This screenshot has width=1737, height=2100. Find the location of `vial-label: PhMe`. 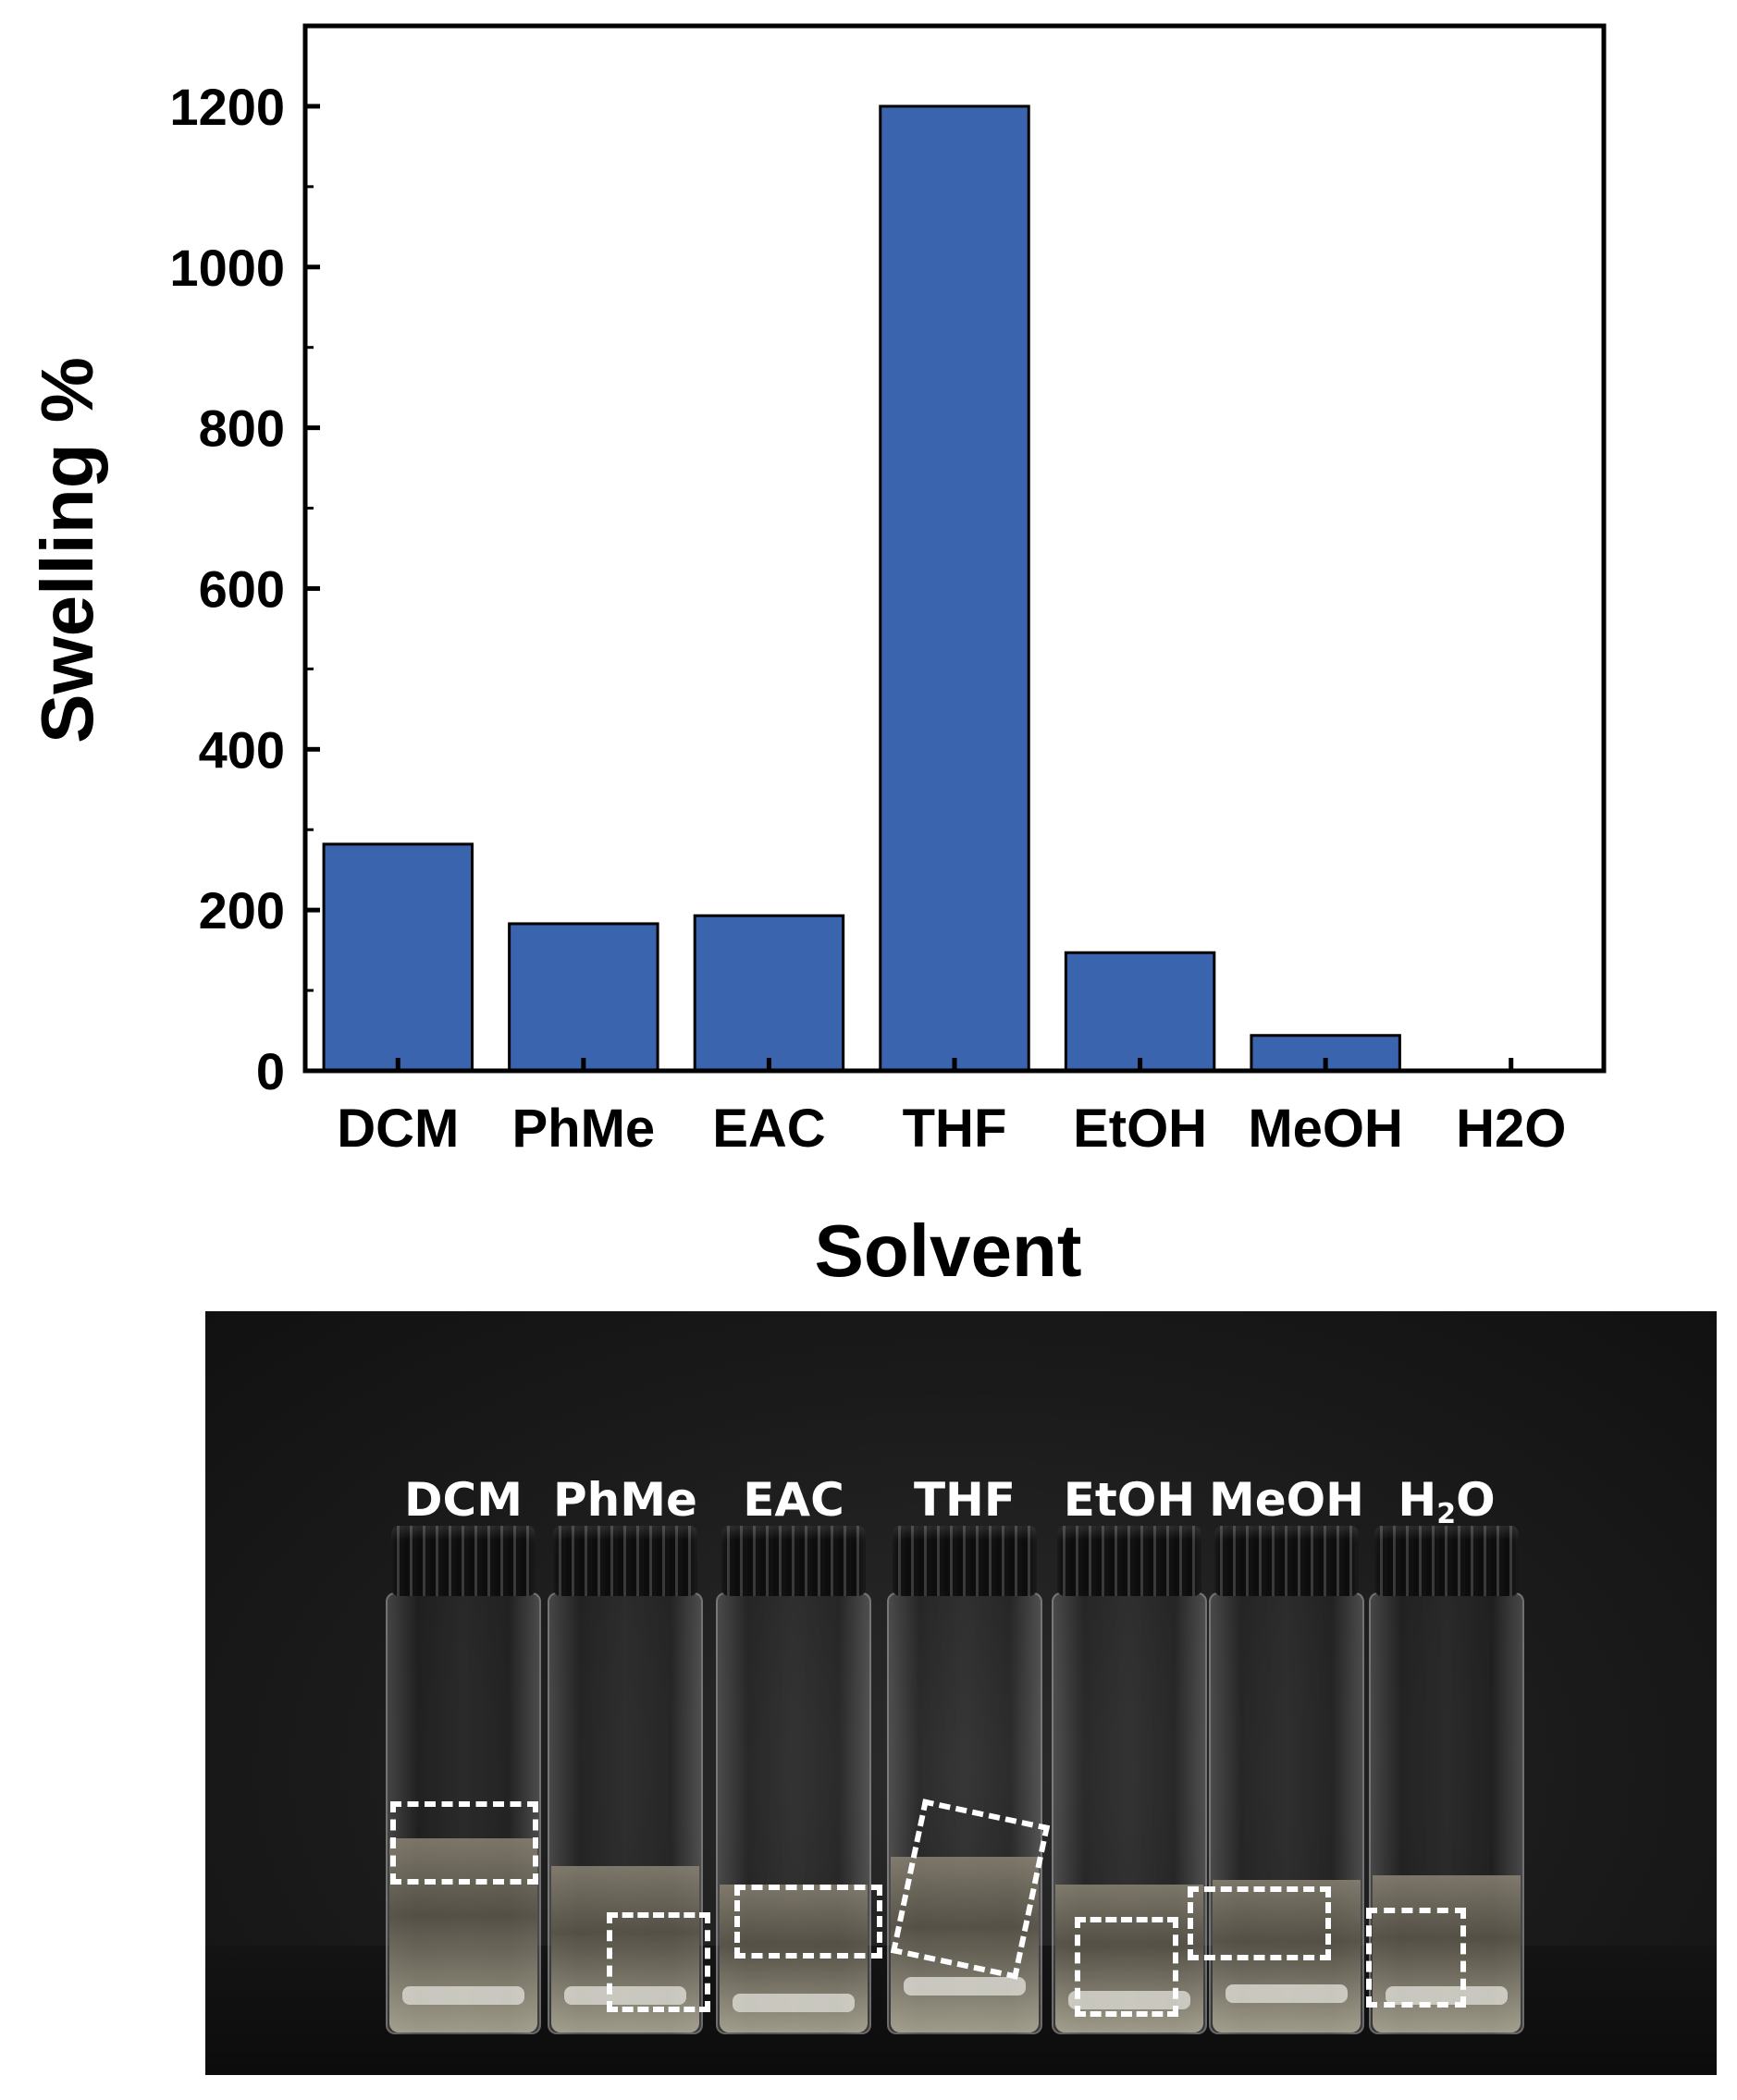

vial-label: PhMe is located at coordinates (625, 1500).